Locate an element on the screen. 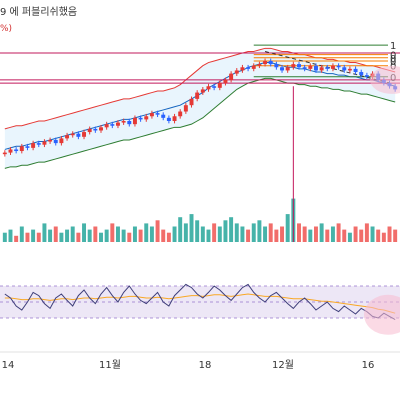 This screenshot has height=400, width=400. x-tick-label: 18 is located at coordinates (205, 365).